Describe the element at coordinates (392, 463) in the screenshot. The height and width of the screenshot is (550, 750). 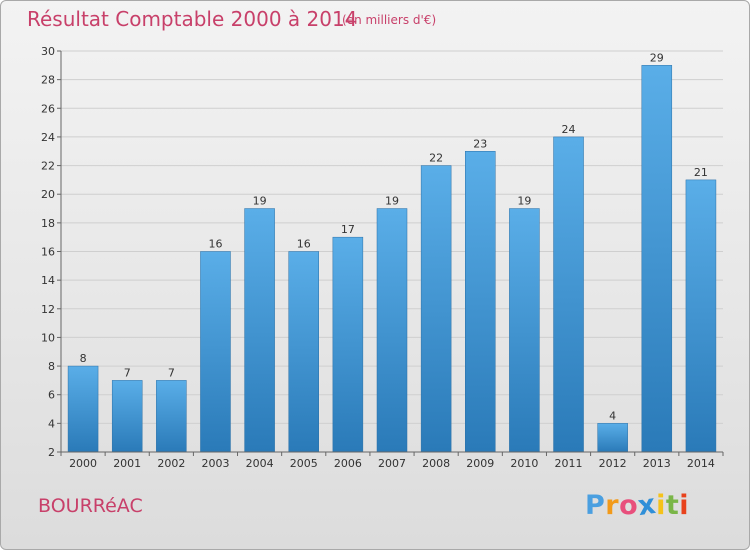
I see `x-tick-label: 2007` at that location.